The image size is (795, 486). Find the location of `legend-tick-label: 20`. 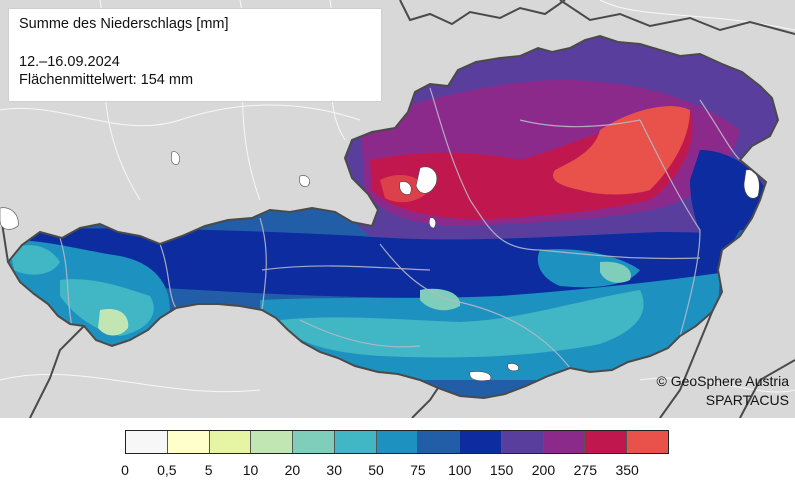

legend-tick-label: 20 is located at coordinates (292, 470).